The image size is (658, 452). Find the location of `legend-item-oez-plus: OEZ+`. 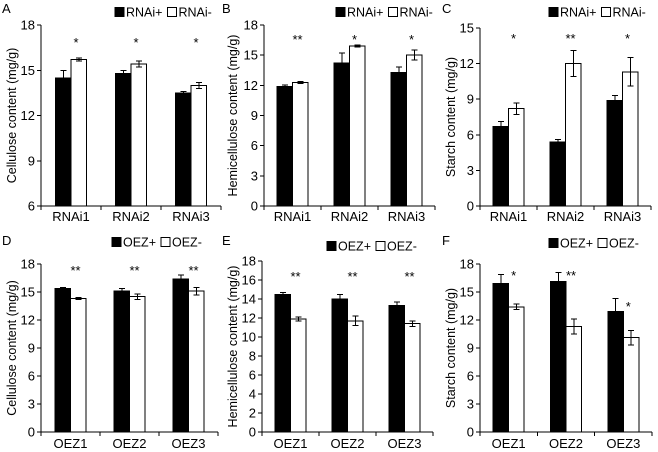

legend-item-oez-plus: OEZ+ is located at coordinates (570, 244).